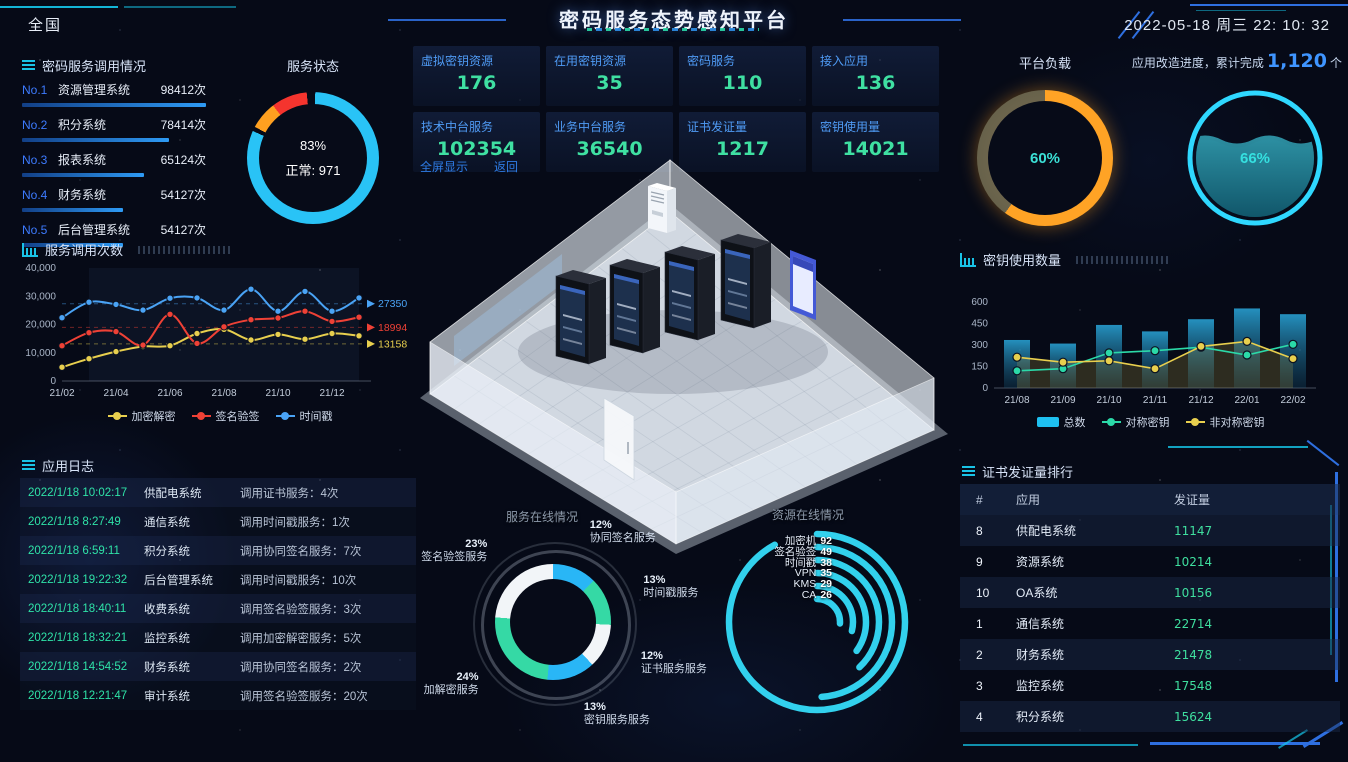 Image resolution: width=1348 pixels, height=762 pixels. Describe the element at coordinates (1135, 422) in the screenshot. I see `legend-item-line-0: 对称密钥` at that location.